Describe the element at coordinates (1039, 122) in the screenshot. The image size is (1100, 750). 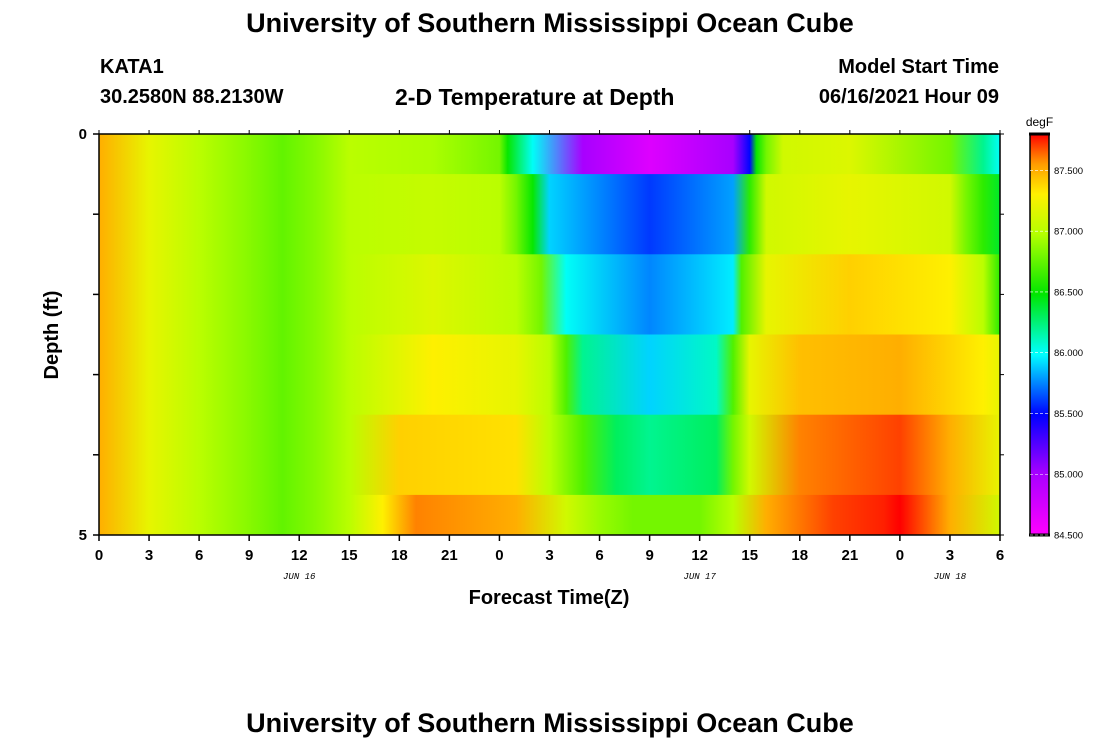
I see `colorbar-unit: degF` at that location.